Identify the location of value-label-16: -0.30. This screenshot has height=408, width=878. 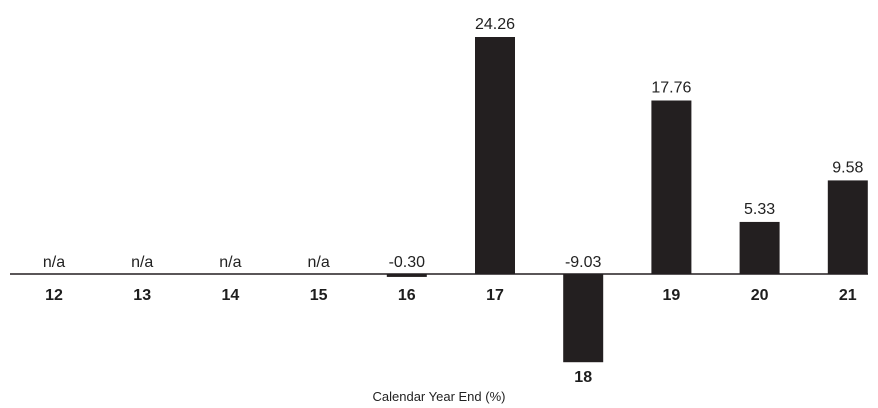
(407, 262).